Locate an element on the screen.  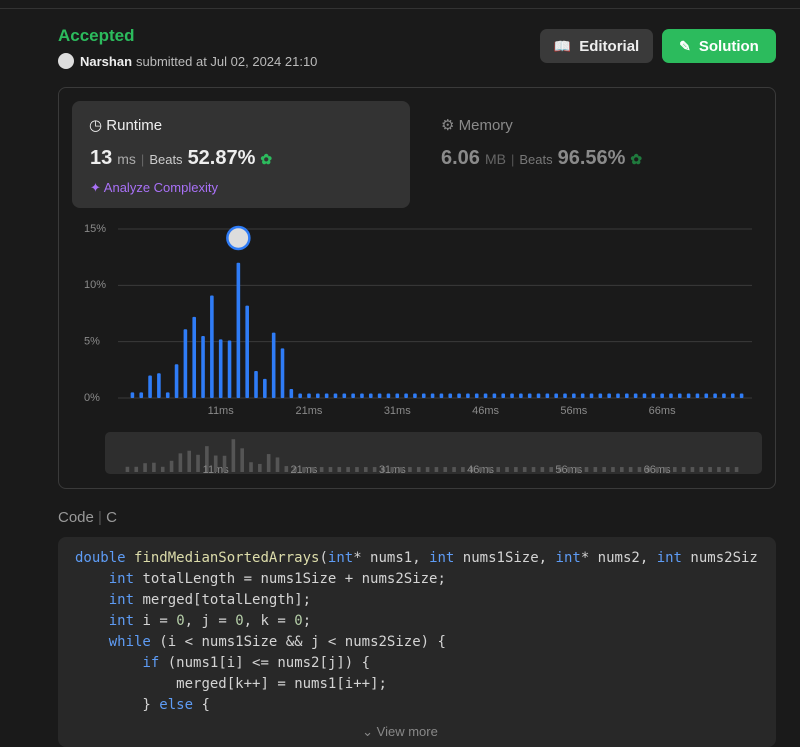
y-tick-label: 5% is located at coordinates (92, 342).